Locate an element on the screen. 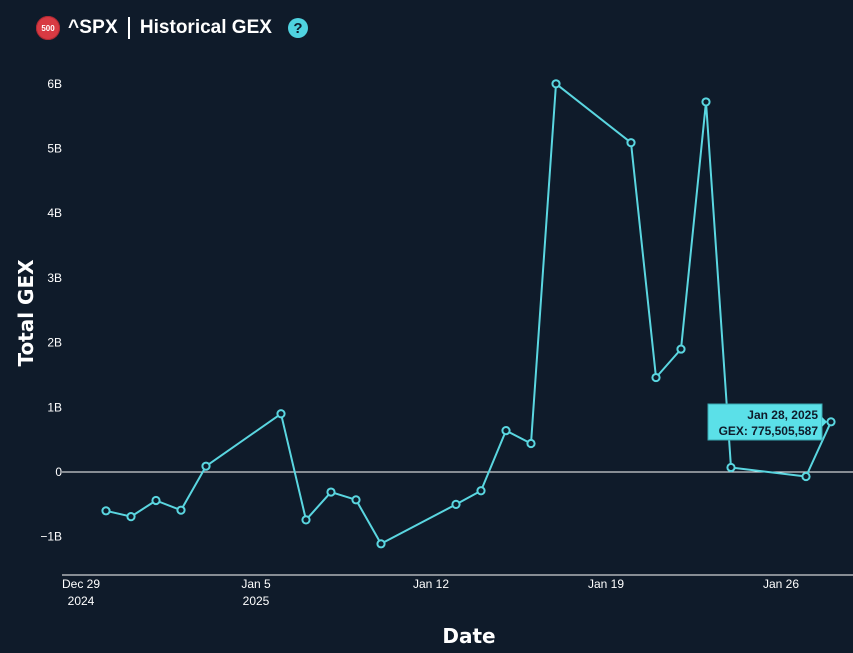 This screenshot has height=653, width=853. y-axis-title: Total GEX is located at coordinates (26, 313).